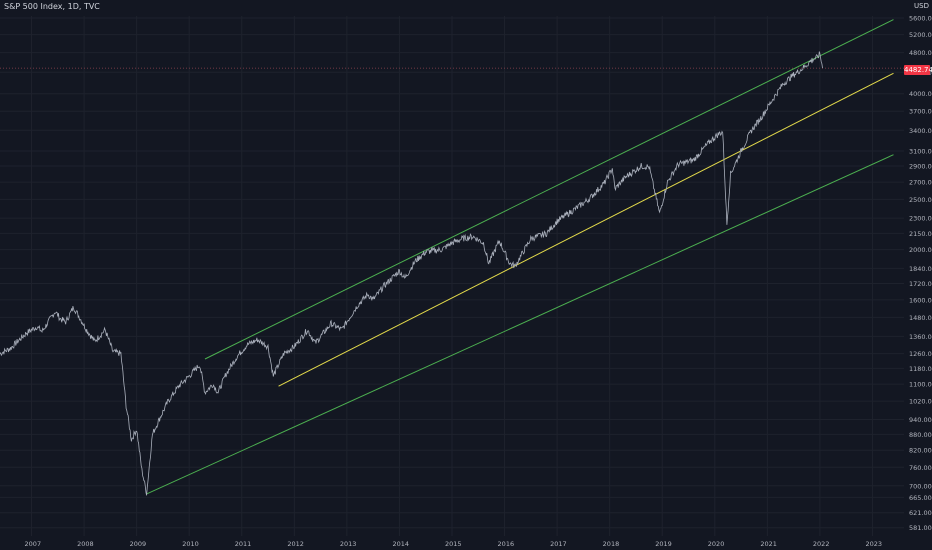 This screenshot has width=932, height=550. Describe the element at coordinates (85, 544) in the screenshot. I see `year-tick-label: 2008` at that location.